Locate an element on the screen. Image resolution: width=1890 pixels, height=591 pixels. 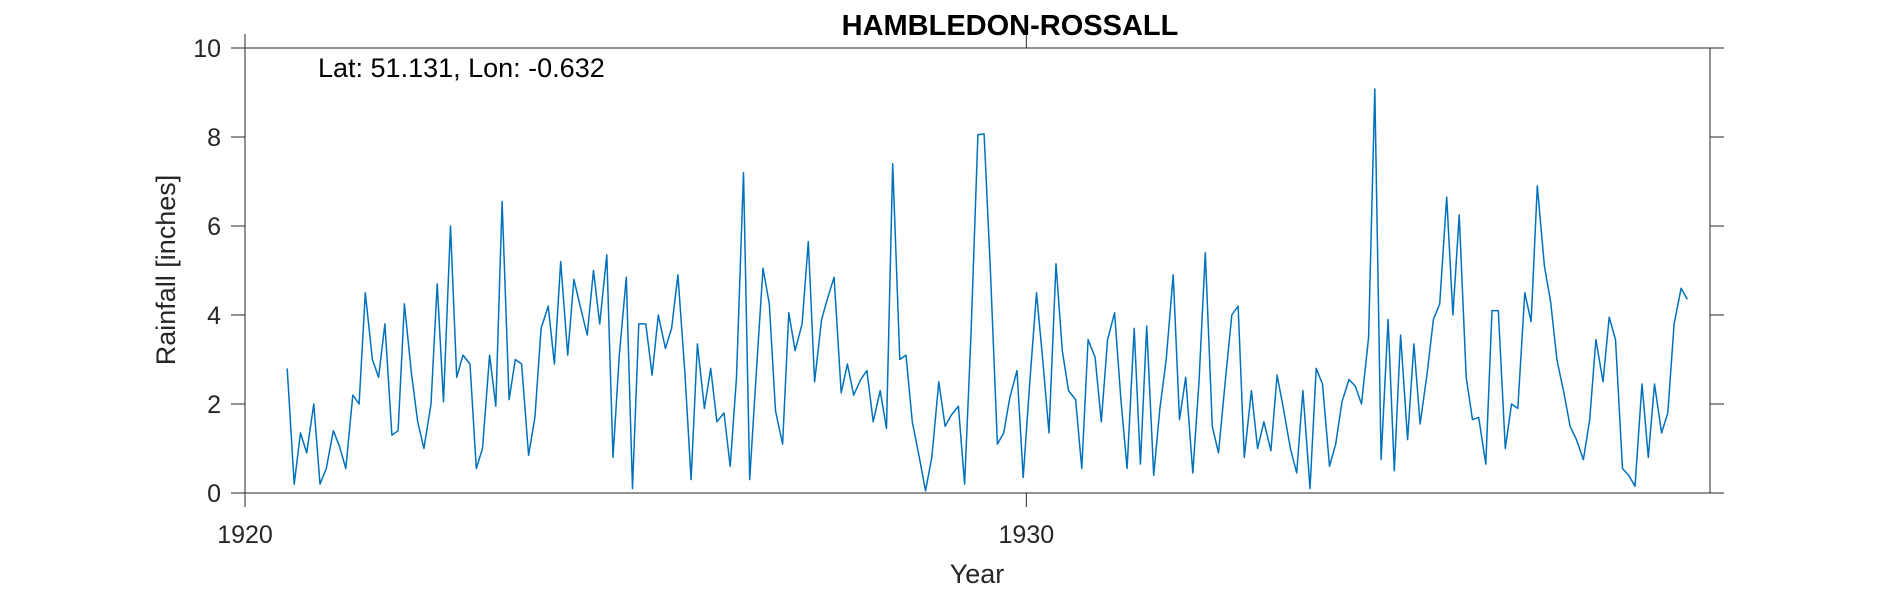
x-tick-label: 1930 is located at coordinates (1027, 535).